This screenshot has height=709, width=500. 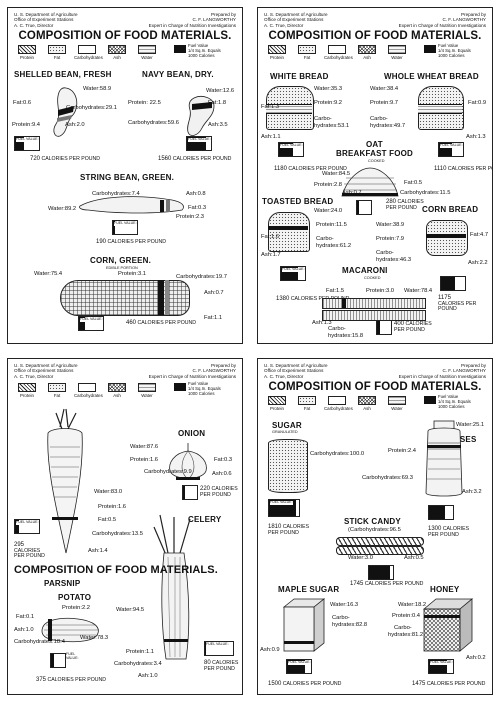 I want to click on label-protein: Protein:7.9, so click(x=390, y=239).